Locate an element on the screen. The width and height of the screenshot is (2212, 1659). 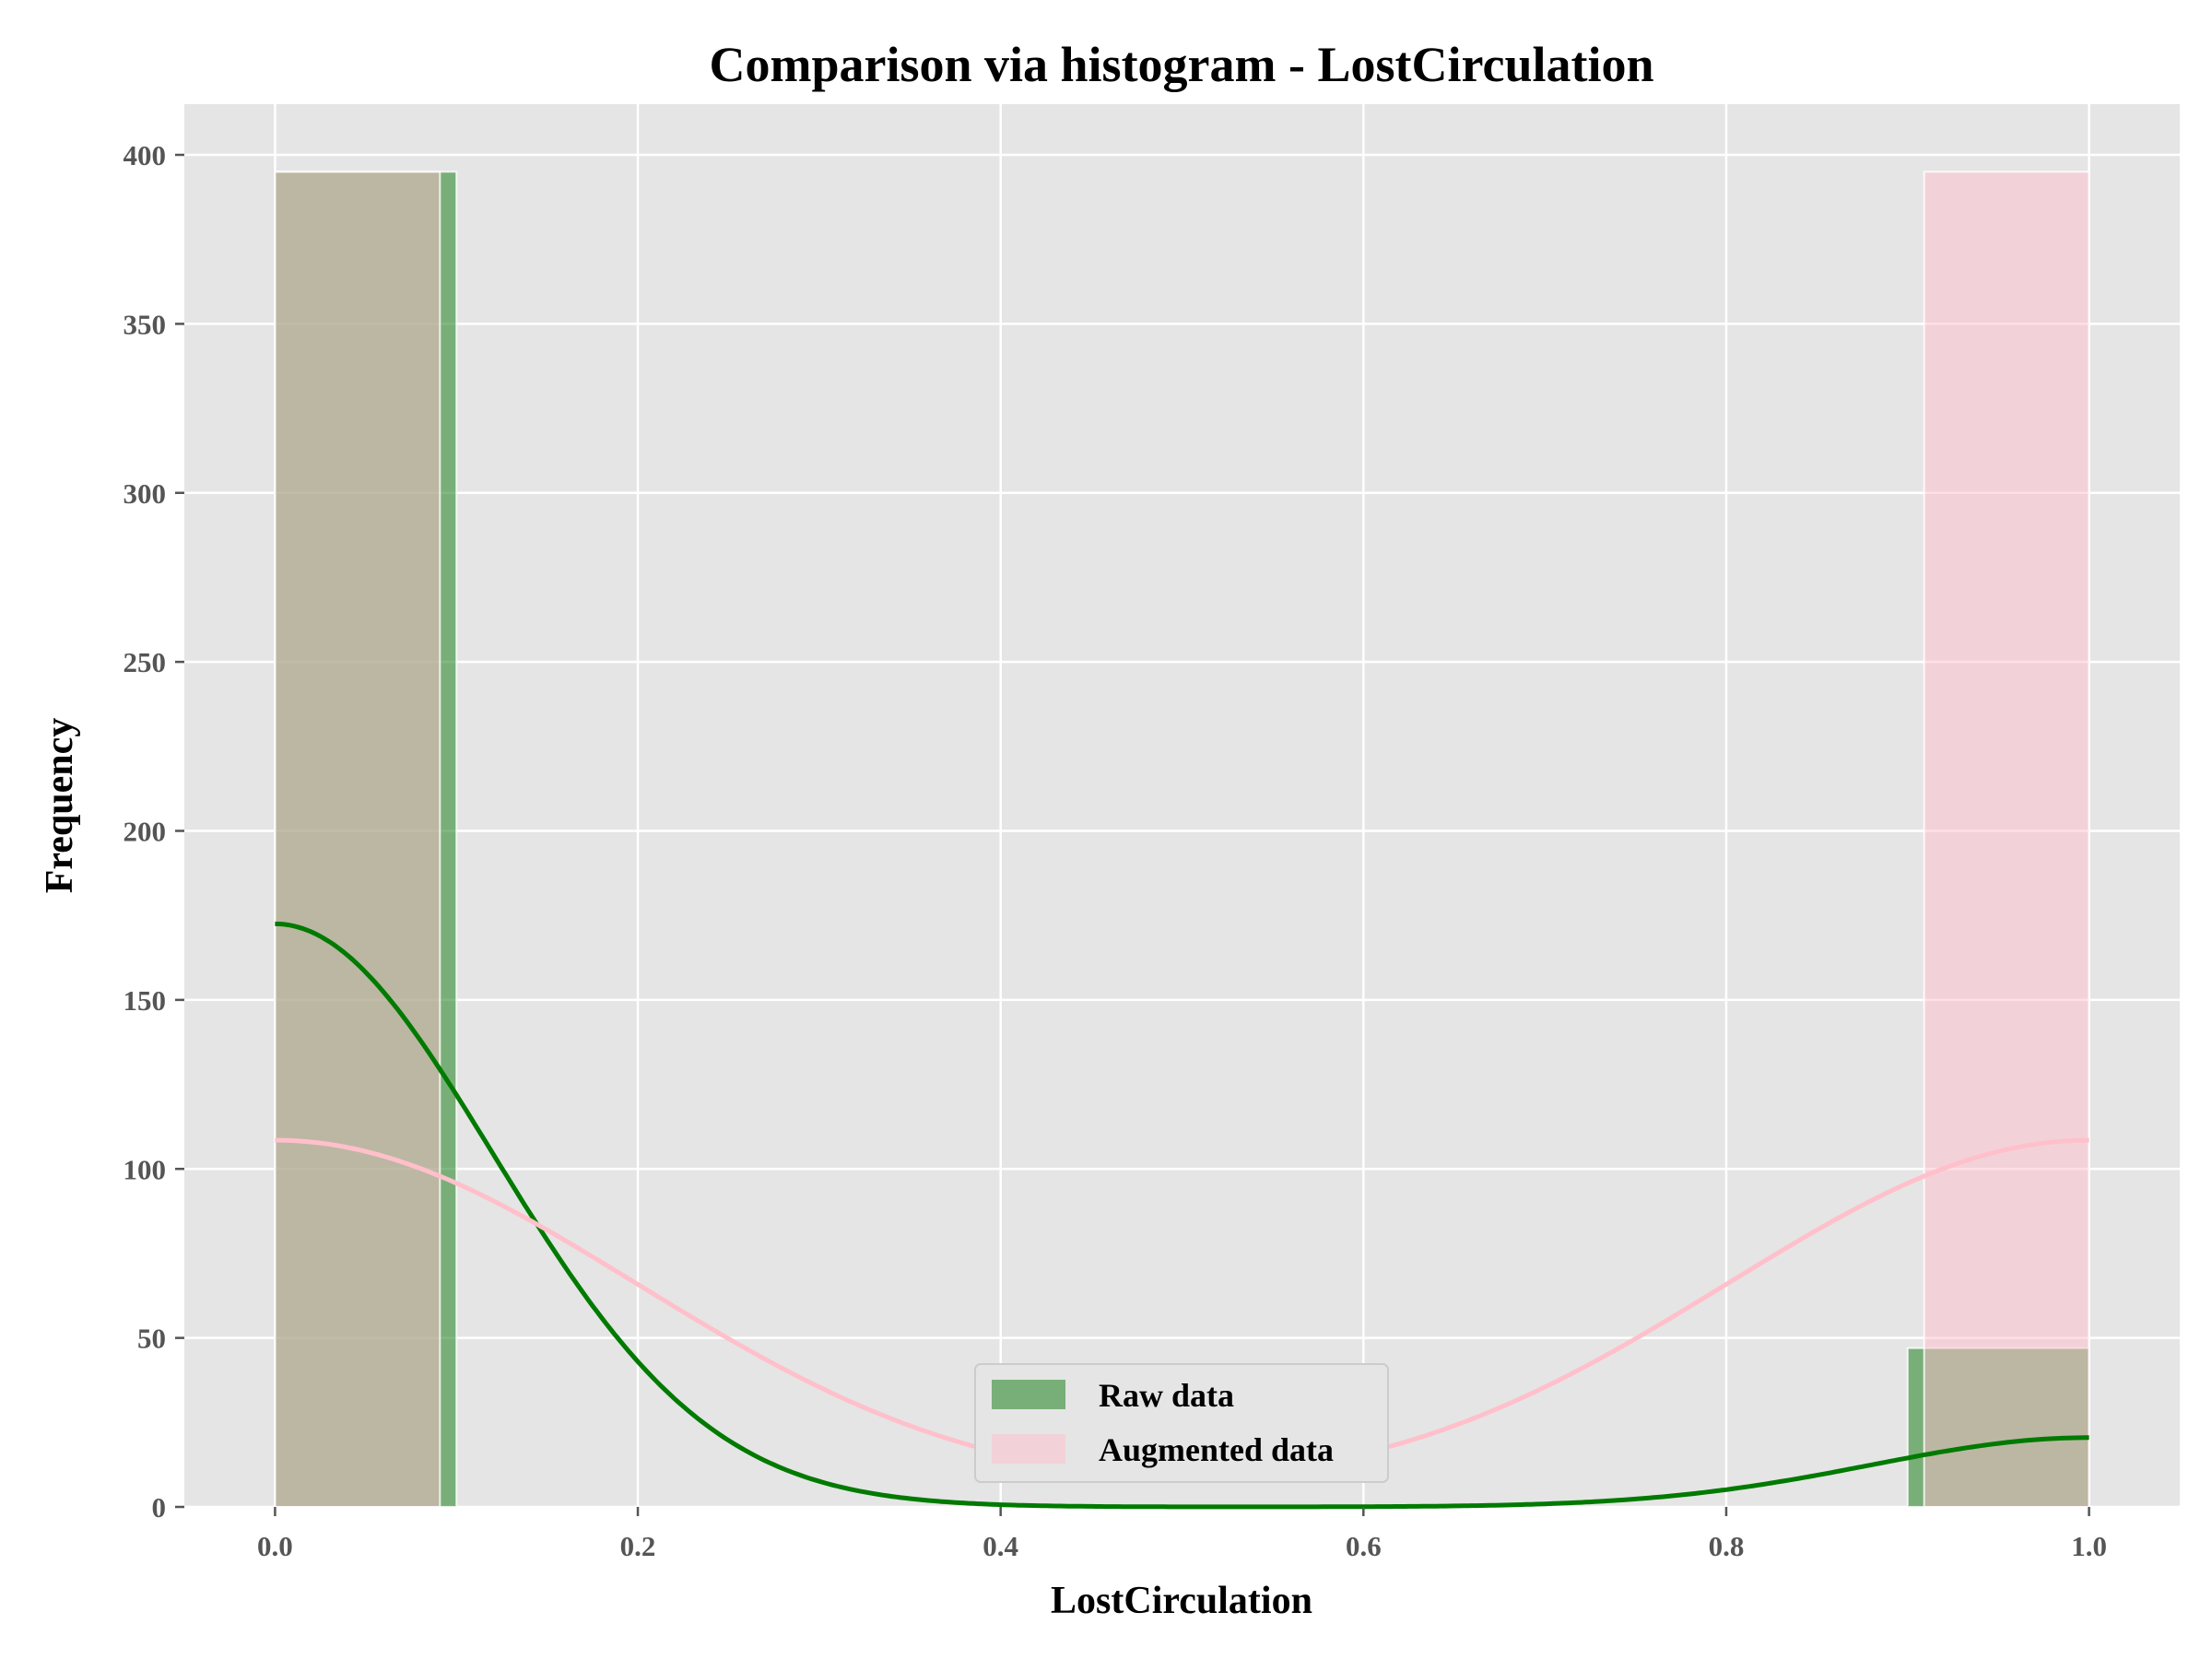
legend: Raw data Augmented data is located at coordinates (1181, 1423).